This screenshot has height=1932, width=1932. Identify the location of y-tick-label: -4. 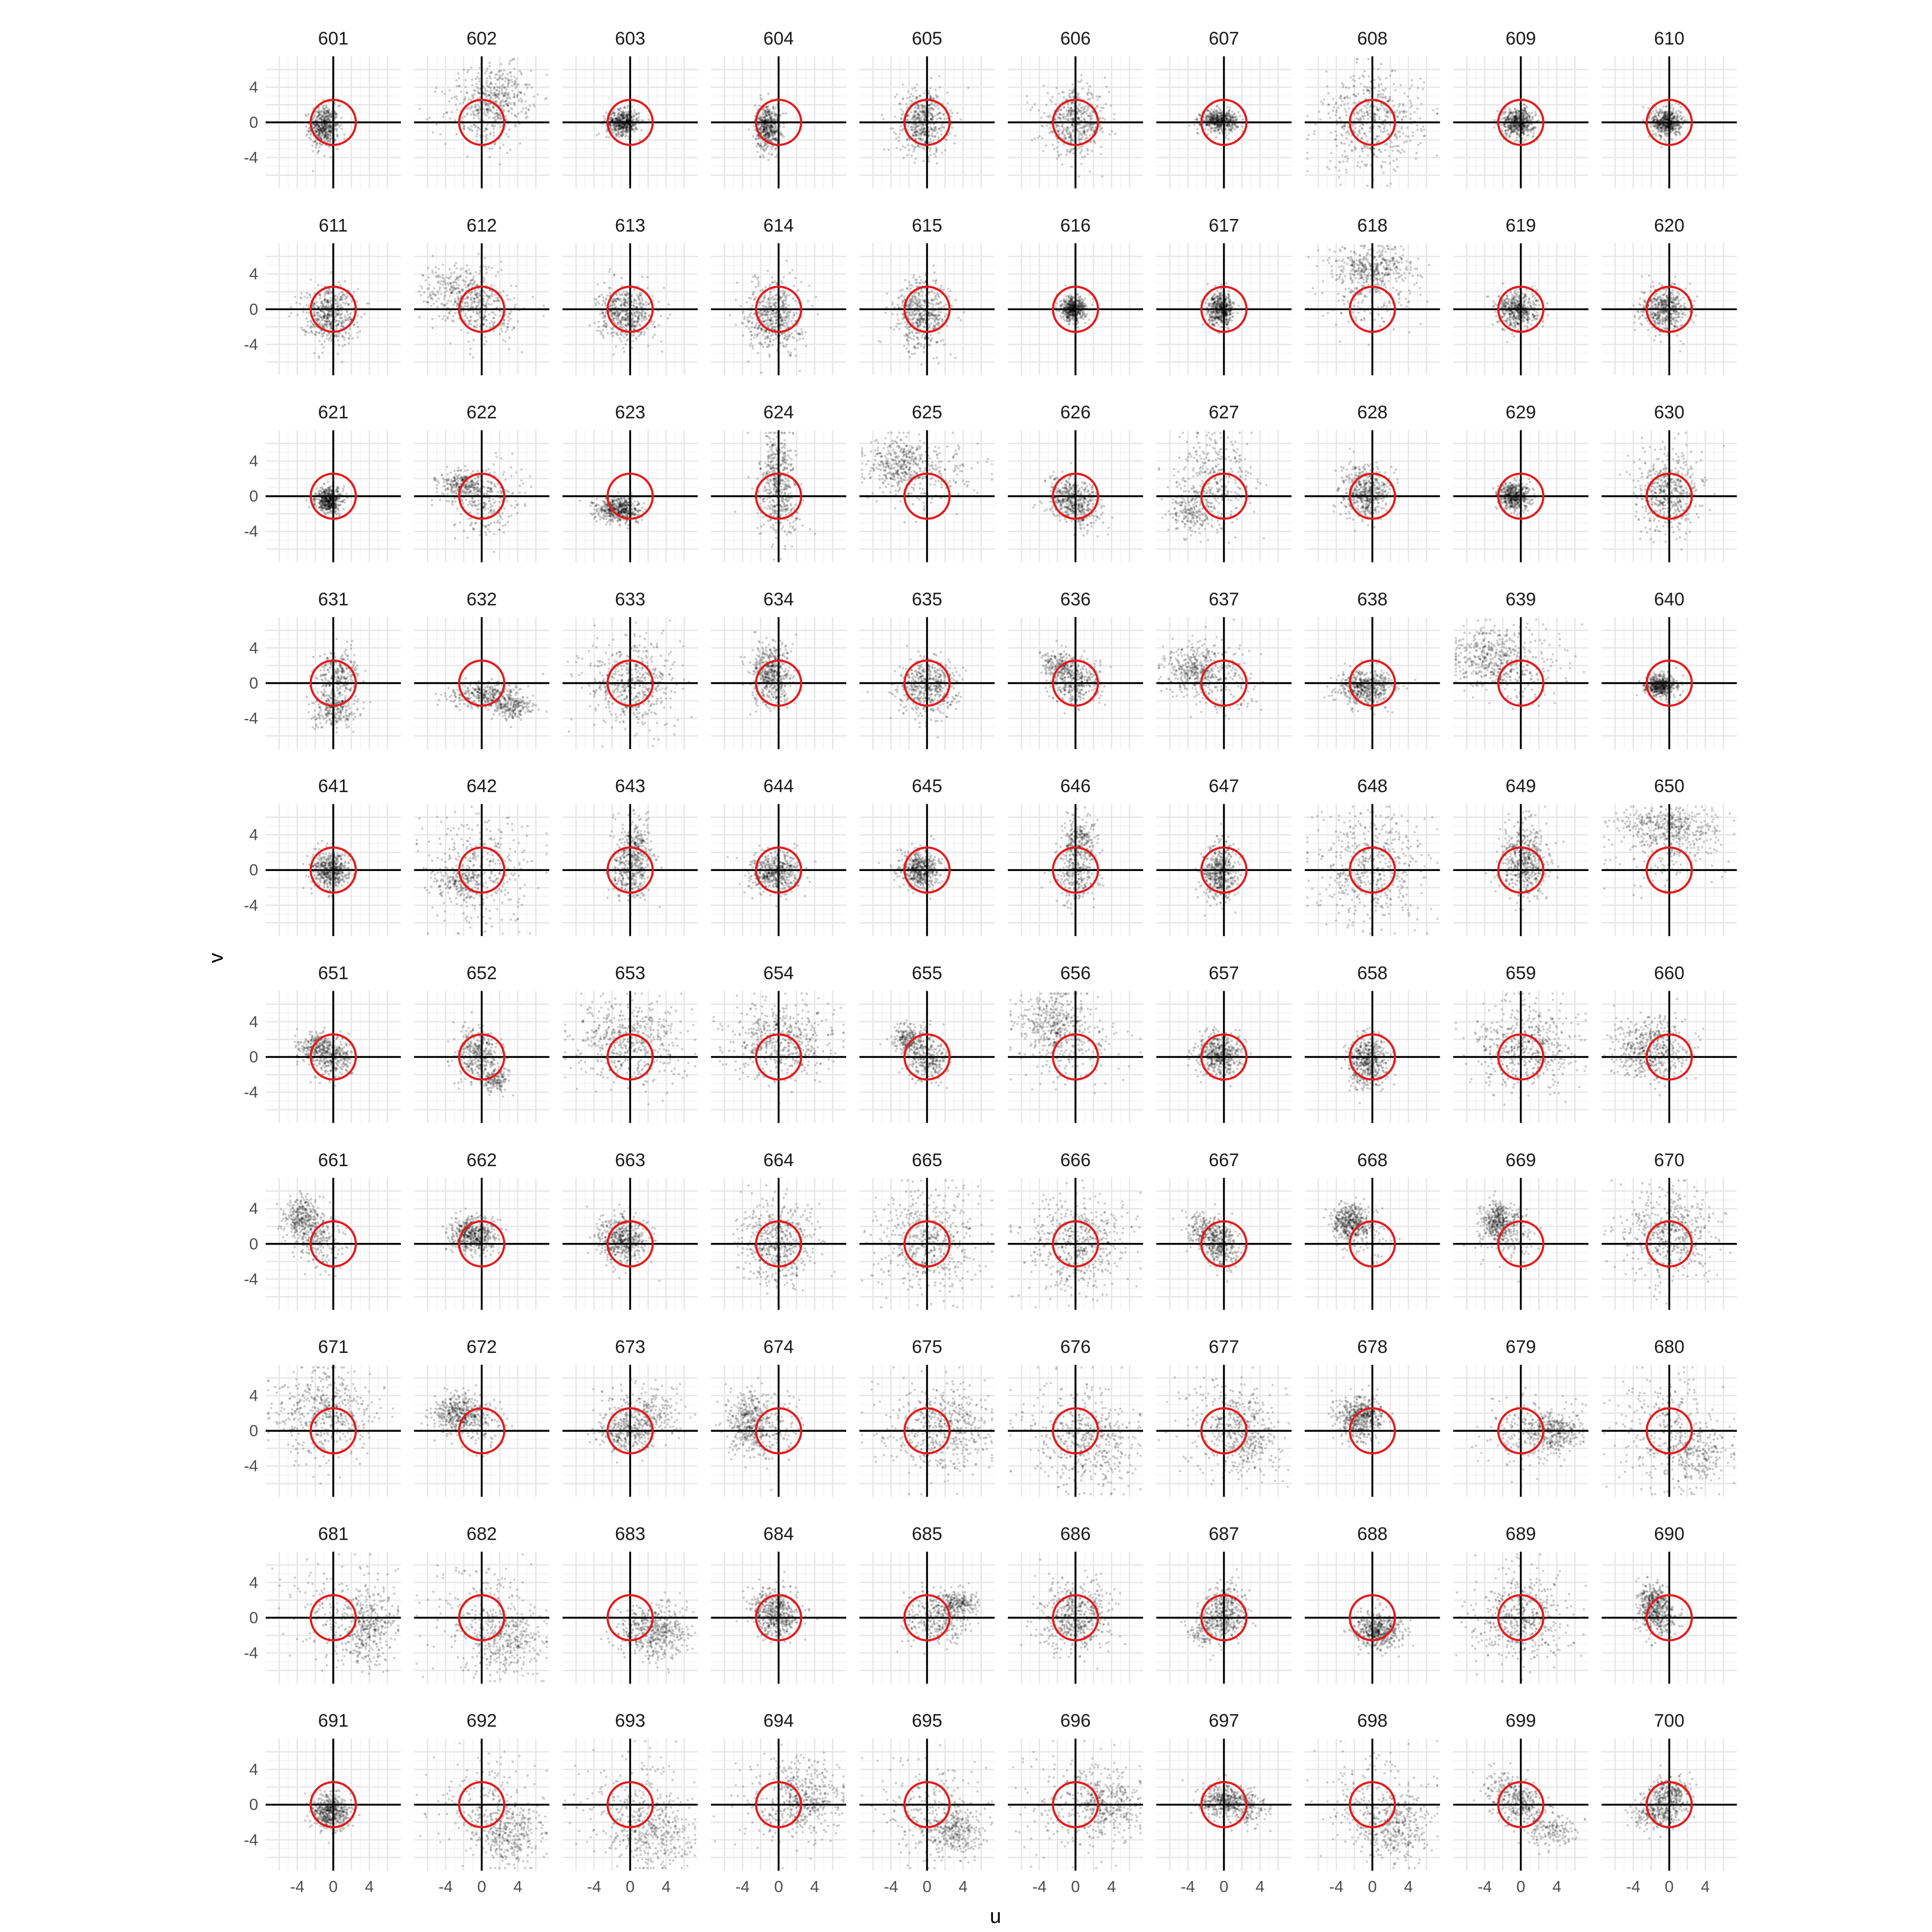
(251, 158).